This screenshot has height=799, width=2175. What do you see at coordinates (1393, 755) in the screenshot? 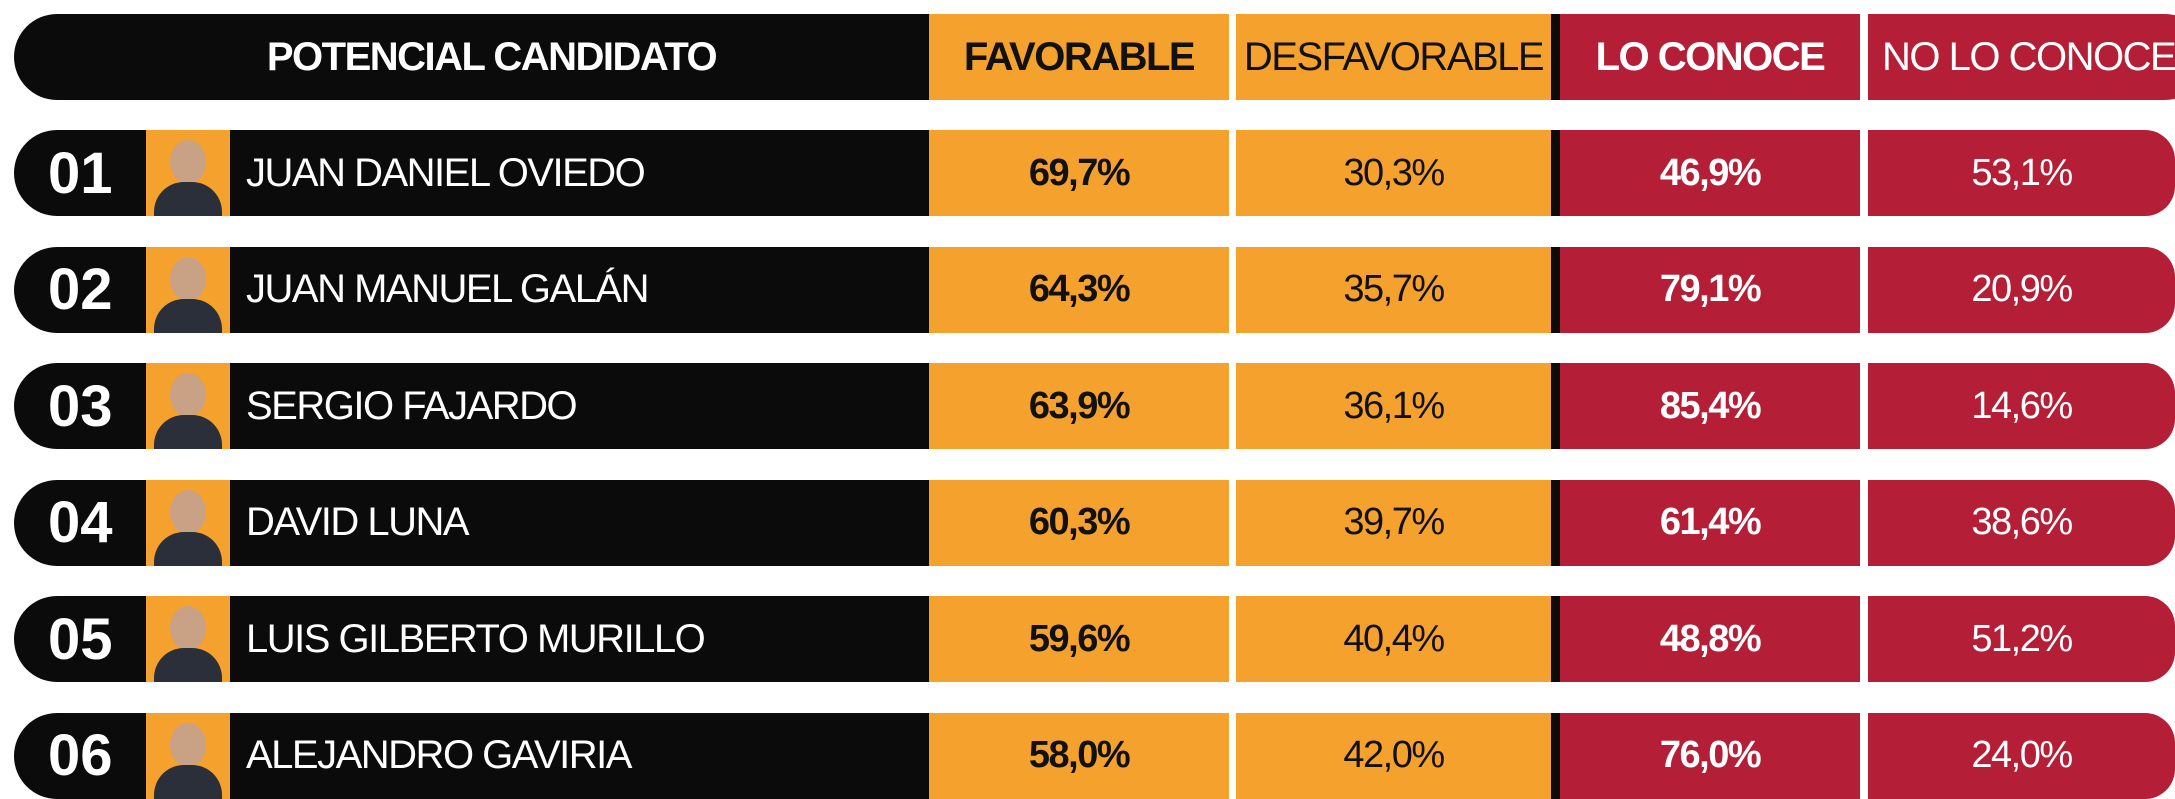
I see `desfavorable-value: 42,0%` at bounding box center [1393, 755].